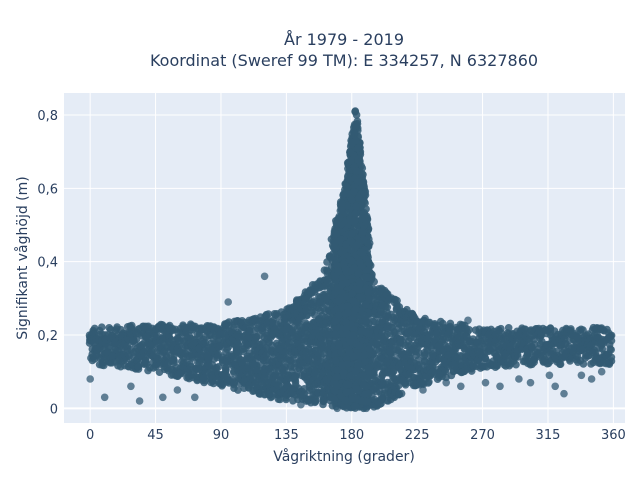  I want to click on x-tick-label: 90, so click(221, 435).